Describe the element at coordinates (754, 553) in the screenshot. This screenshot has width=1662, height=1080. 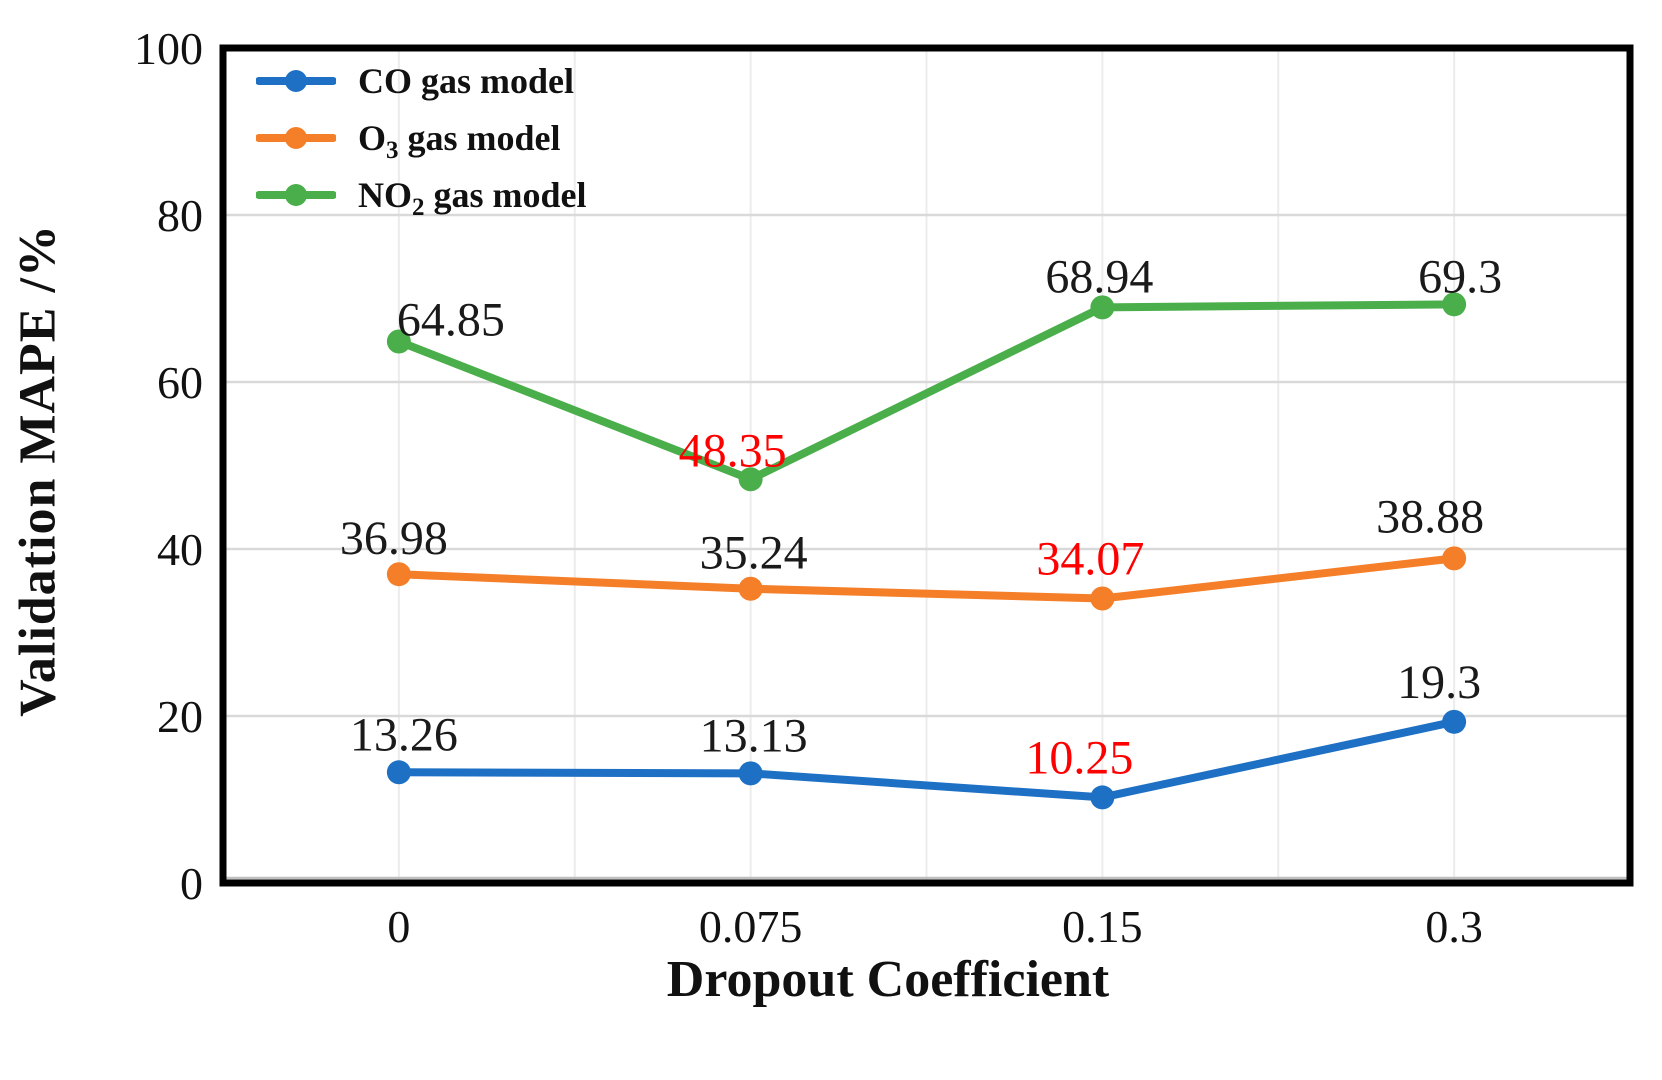
I see `data-label: 35.24` at that location.